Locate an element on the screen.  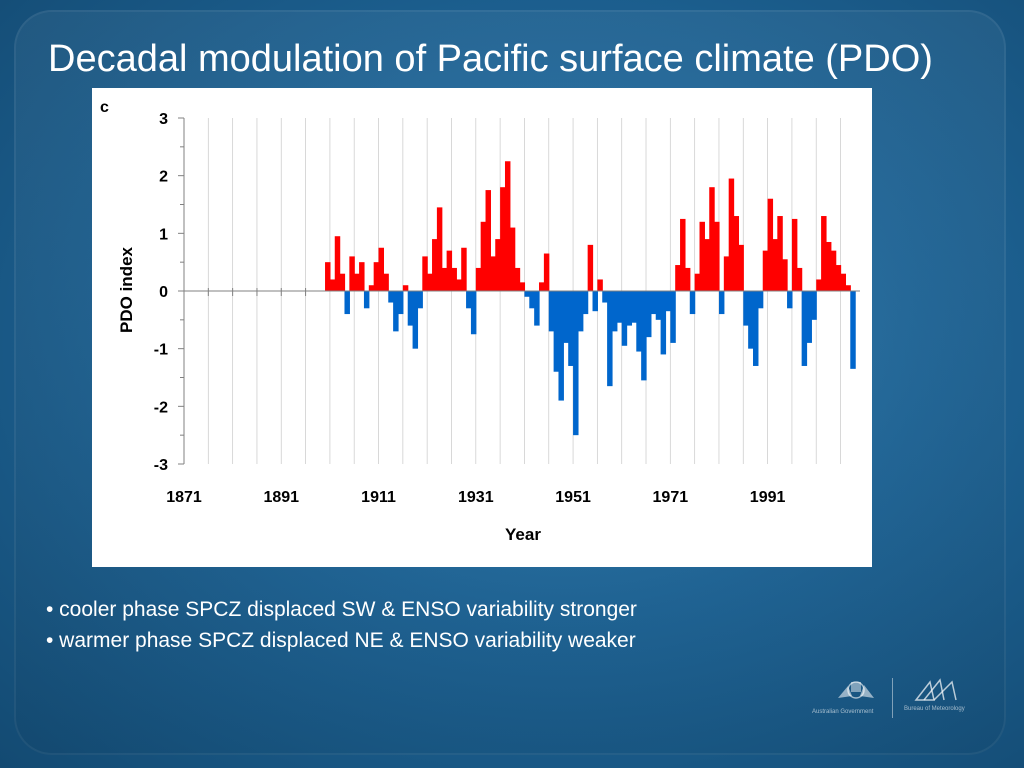
y-tick-label: -1 is located at coordinates (161, 350).